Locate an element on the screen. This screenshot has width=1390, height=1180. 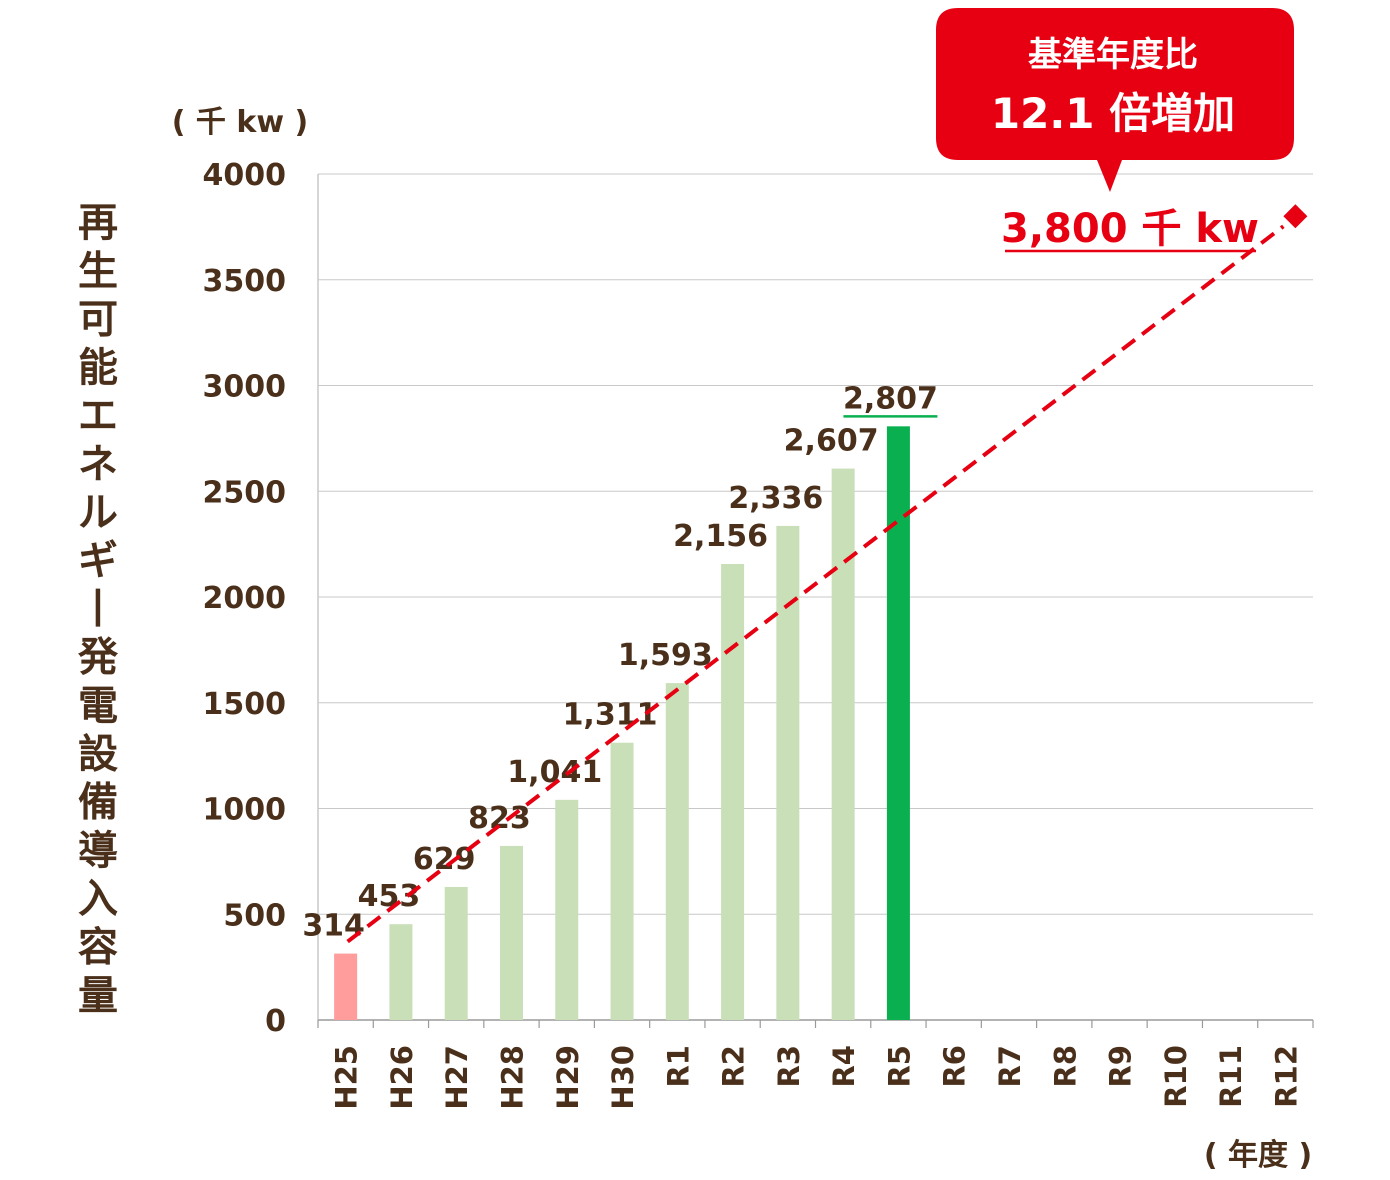
x-tick-R10: R10 is located at coordinates (1176, 1076).